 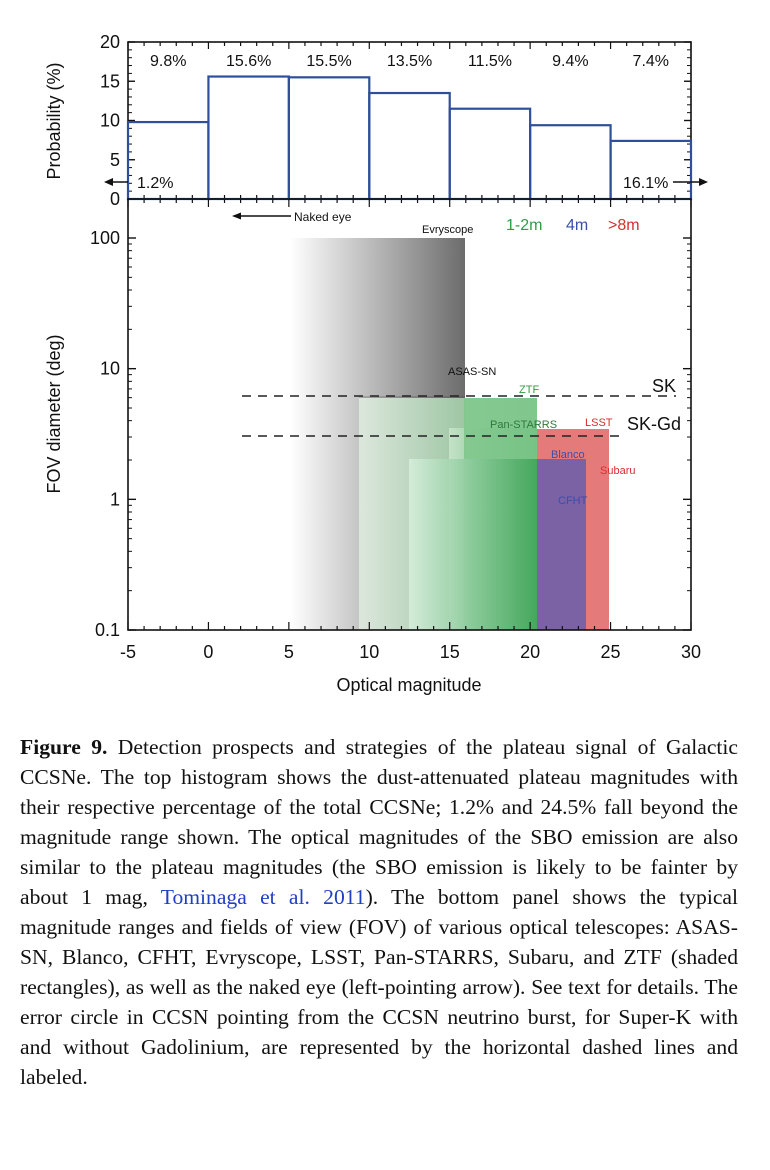 What do you see at coordinates (573, 501) in the screenshot?
I see `label-cfht: CFHT` at bounding box center [573, 501].